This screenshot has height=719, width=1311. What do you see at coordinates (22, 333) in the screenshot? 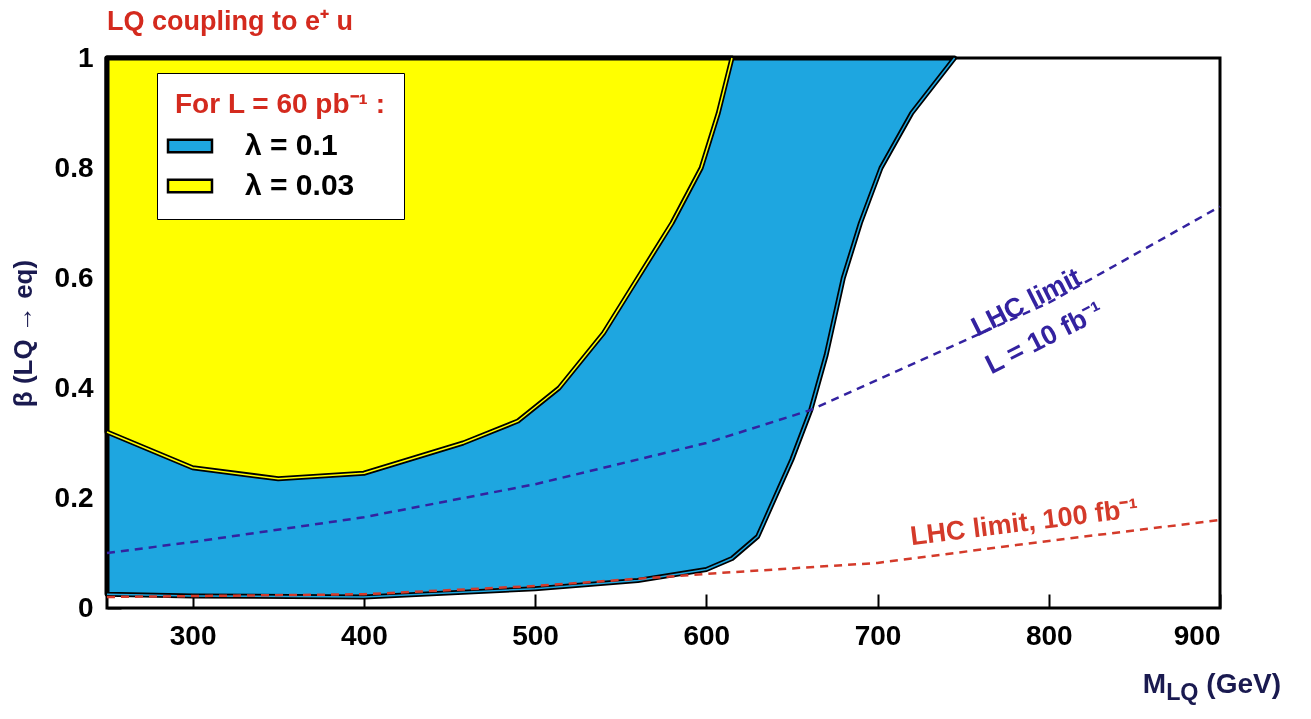
I see `y-axis-title: β (LQ → eq)` at bounding box center [22, 333].